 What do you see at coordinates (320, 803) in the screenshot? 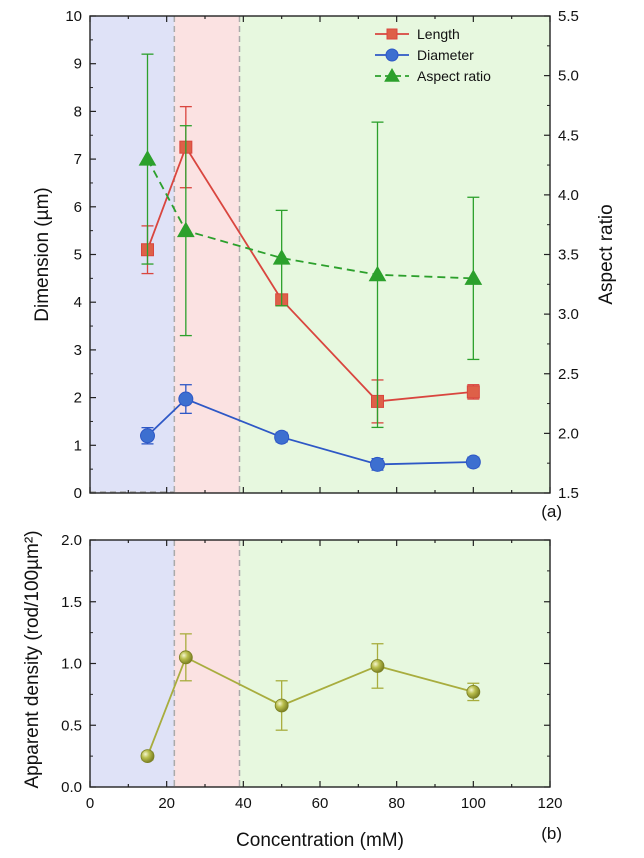
I see `x-tick-label: 60` at bounding box center [320, 803].